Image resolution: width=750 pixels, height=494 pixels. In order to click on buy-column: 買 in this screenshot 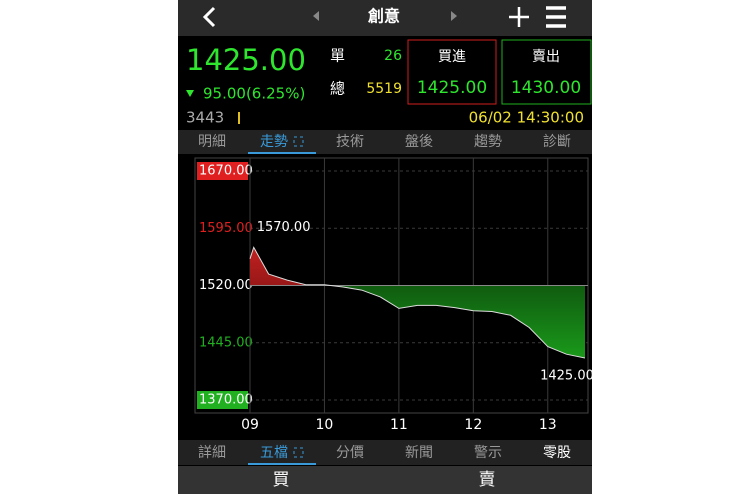, I will do `click(281, 480)`.